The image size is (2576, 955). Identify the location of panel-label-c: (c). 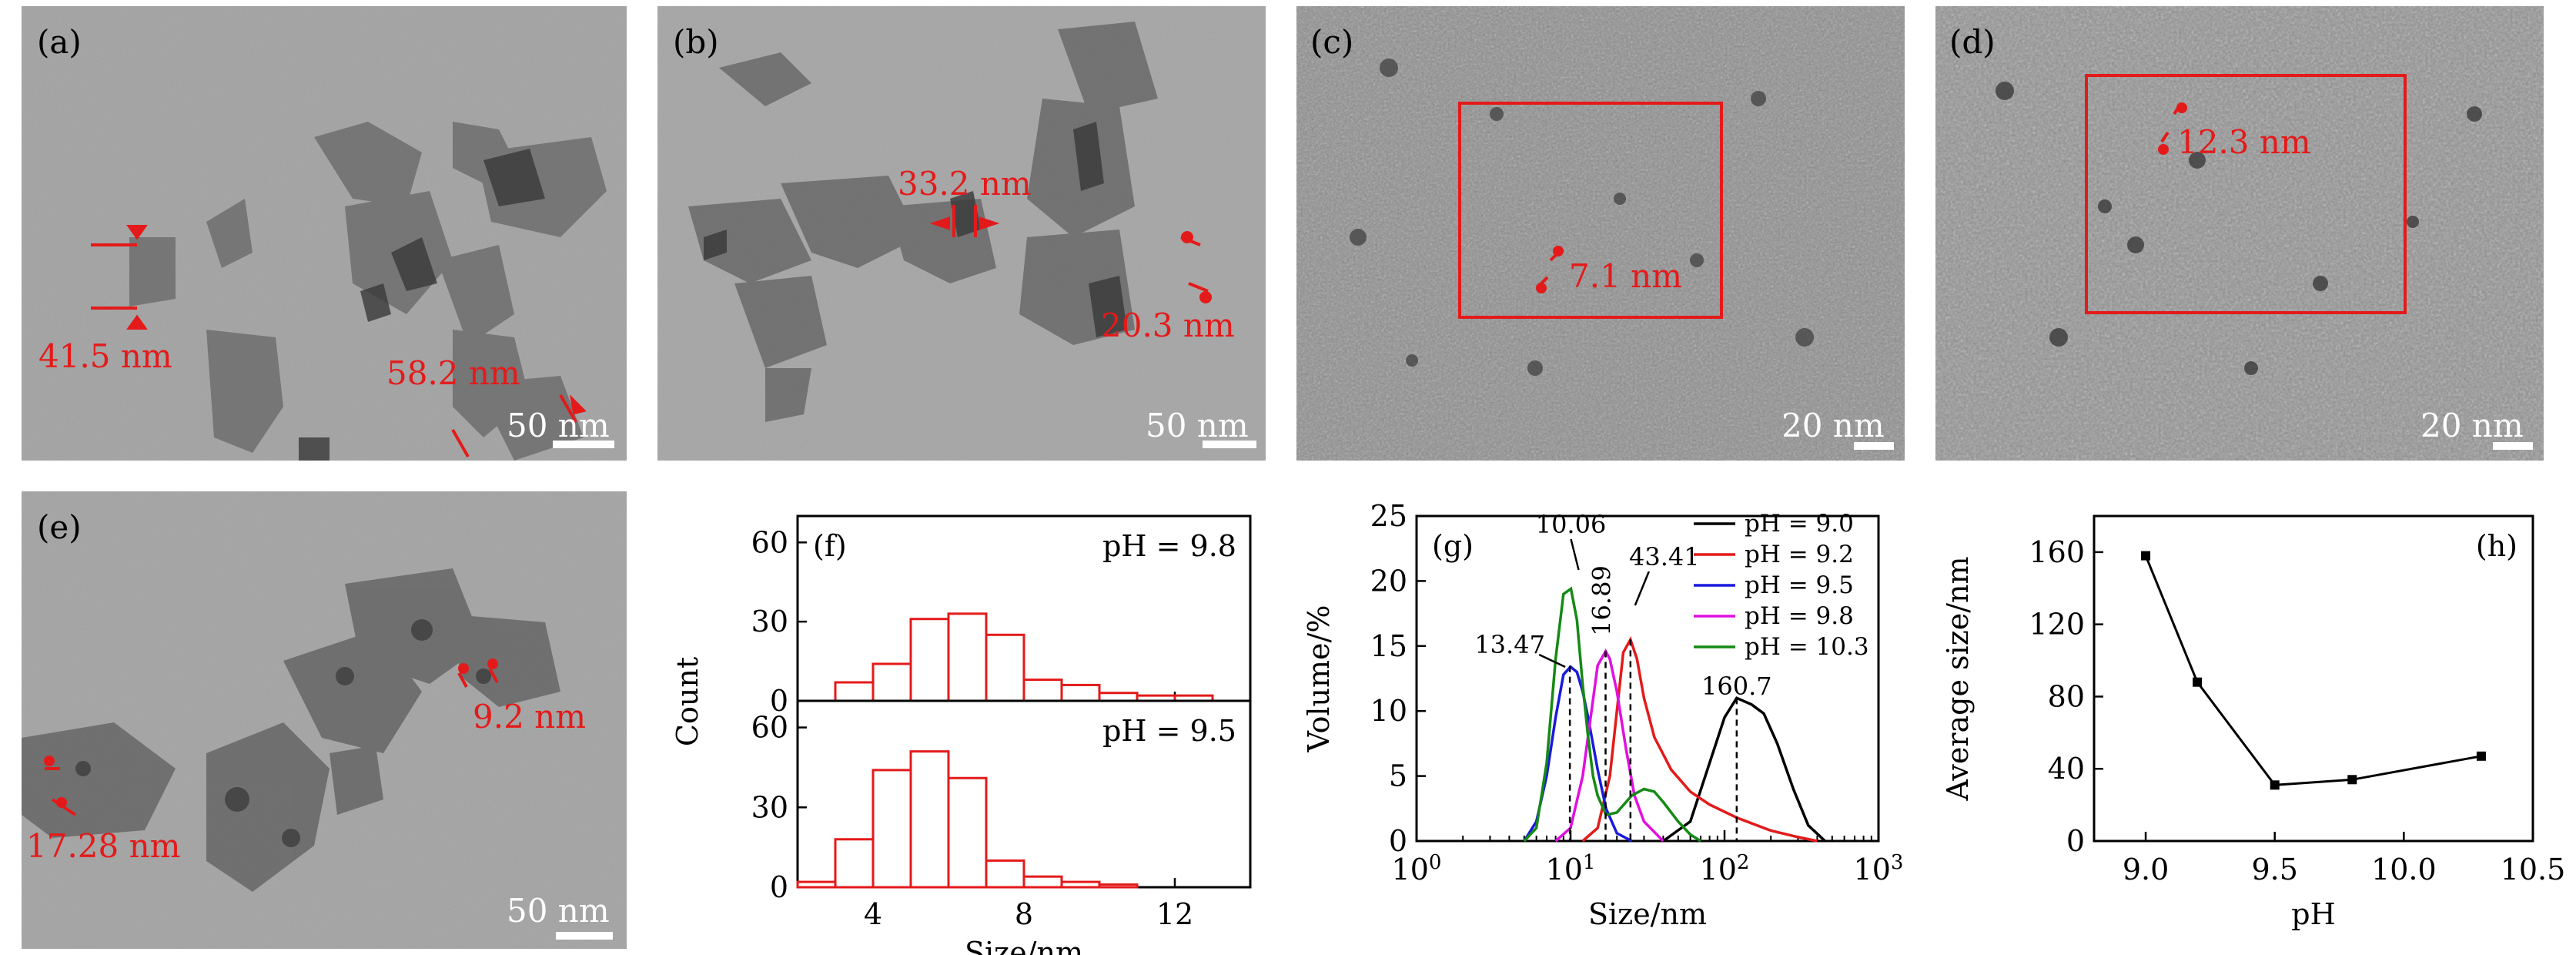
(1332, 42).